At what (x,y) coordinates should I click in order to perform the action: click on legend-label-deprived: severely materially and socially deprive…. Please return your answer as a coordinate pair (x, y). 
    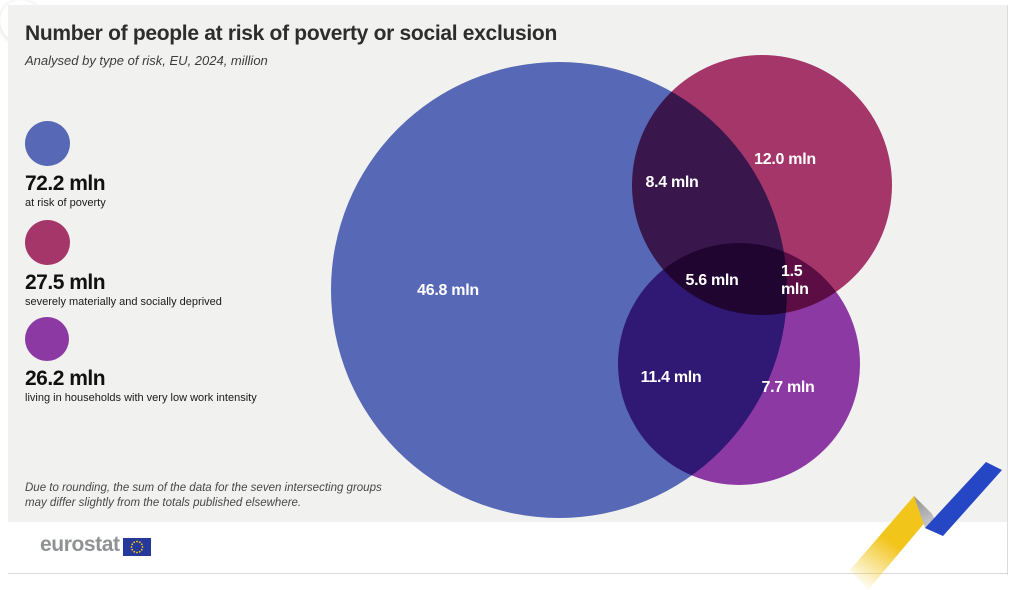
    Looking at the image, I should click on (123, 302).